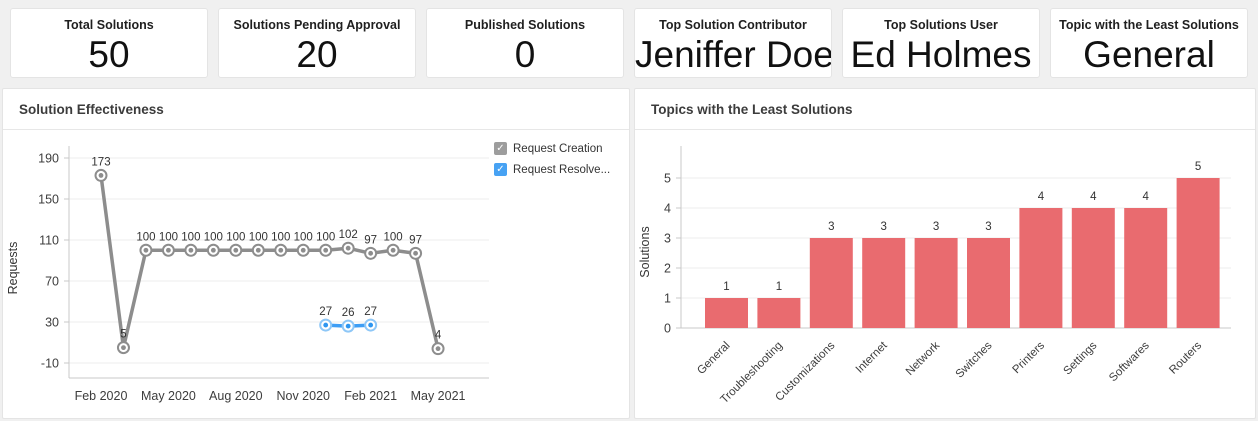  What do you see at coordinates (733, 54) in the screenshot?
I see `stat-value: Jeniffer Doe` at bounding box center [733, 54].